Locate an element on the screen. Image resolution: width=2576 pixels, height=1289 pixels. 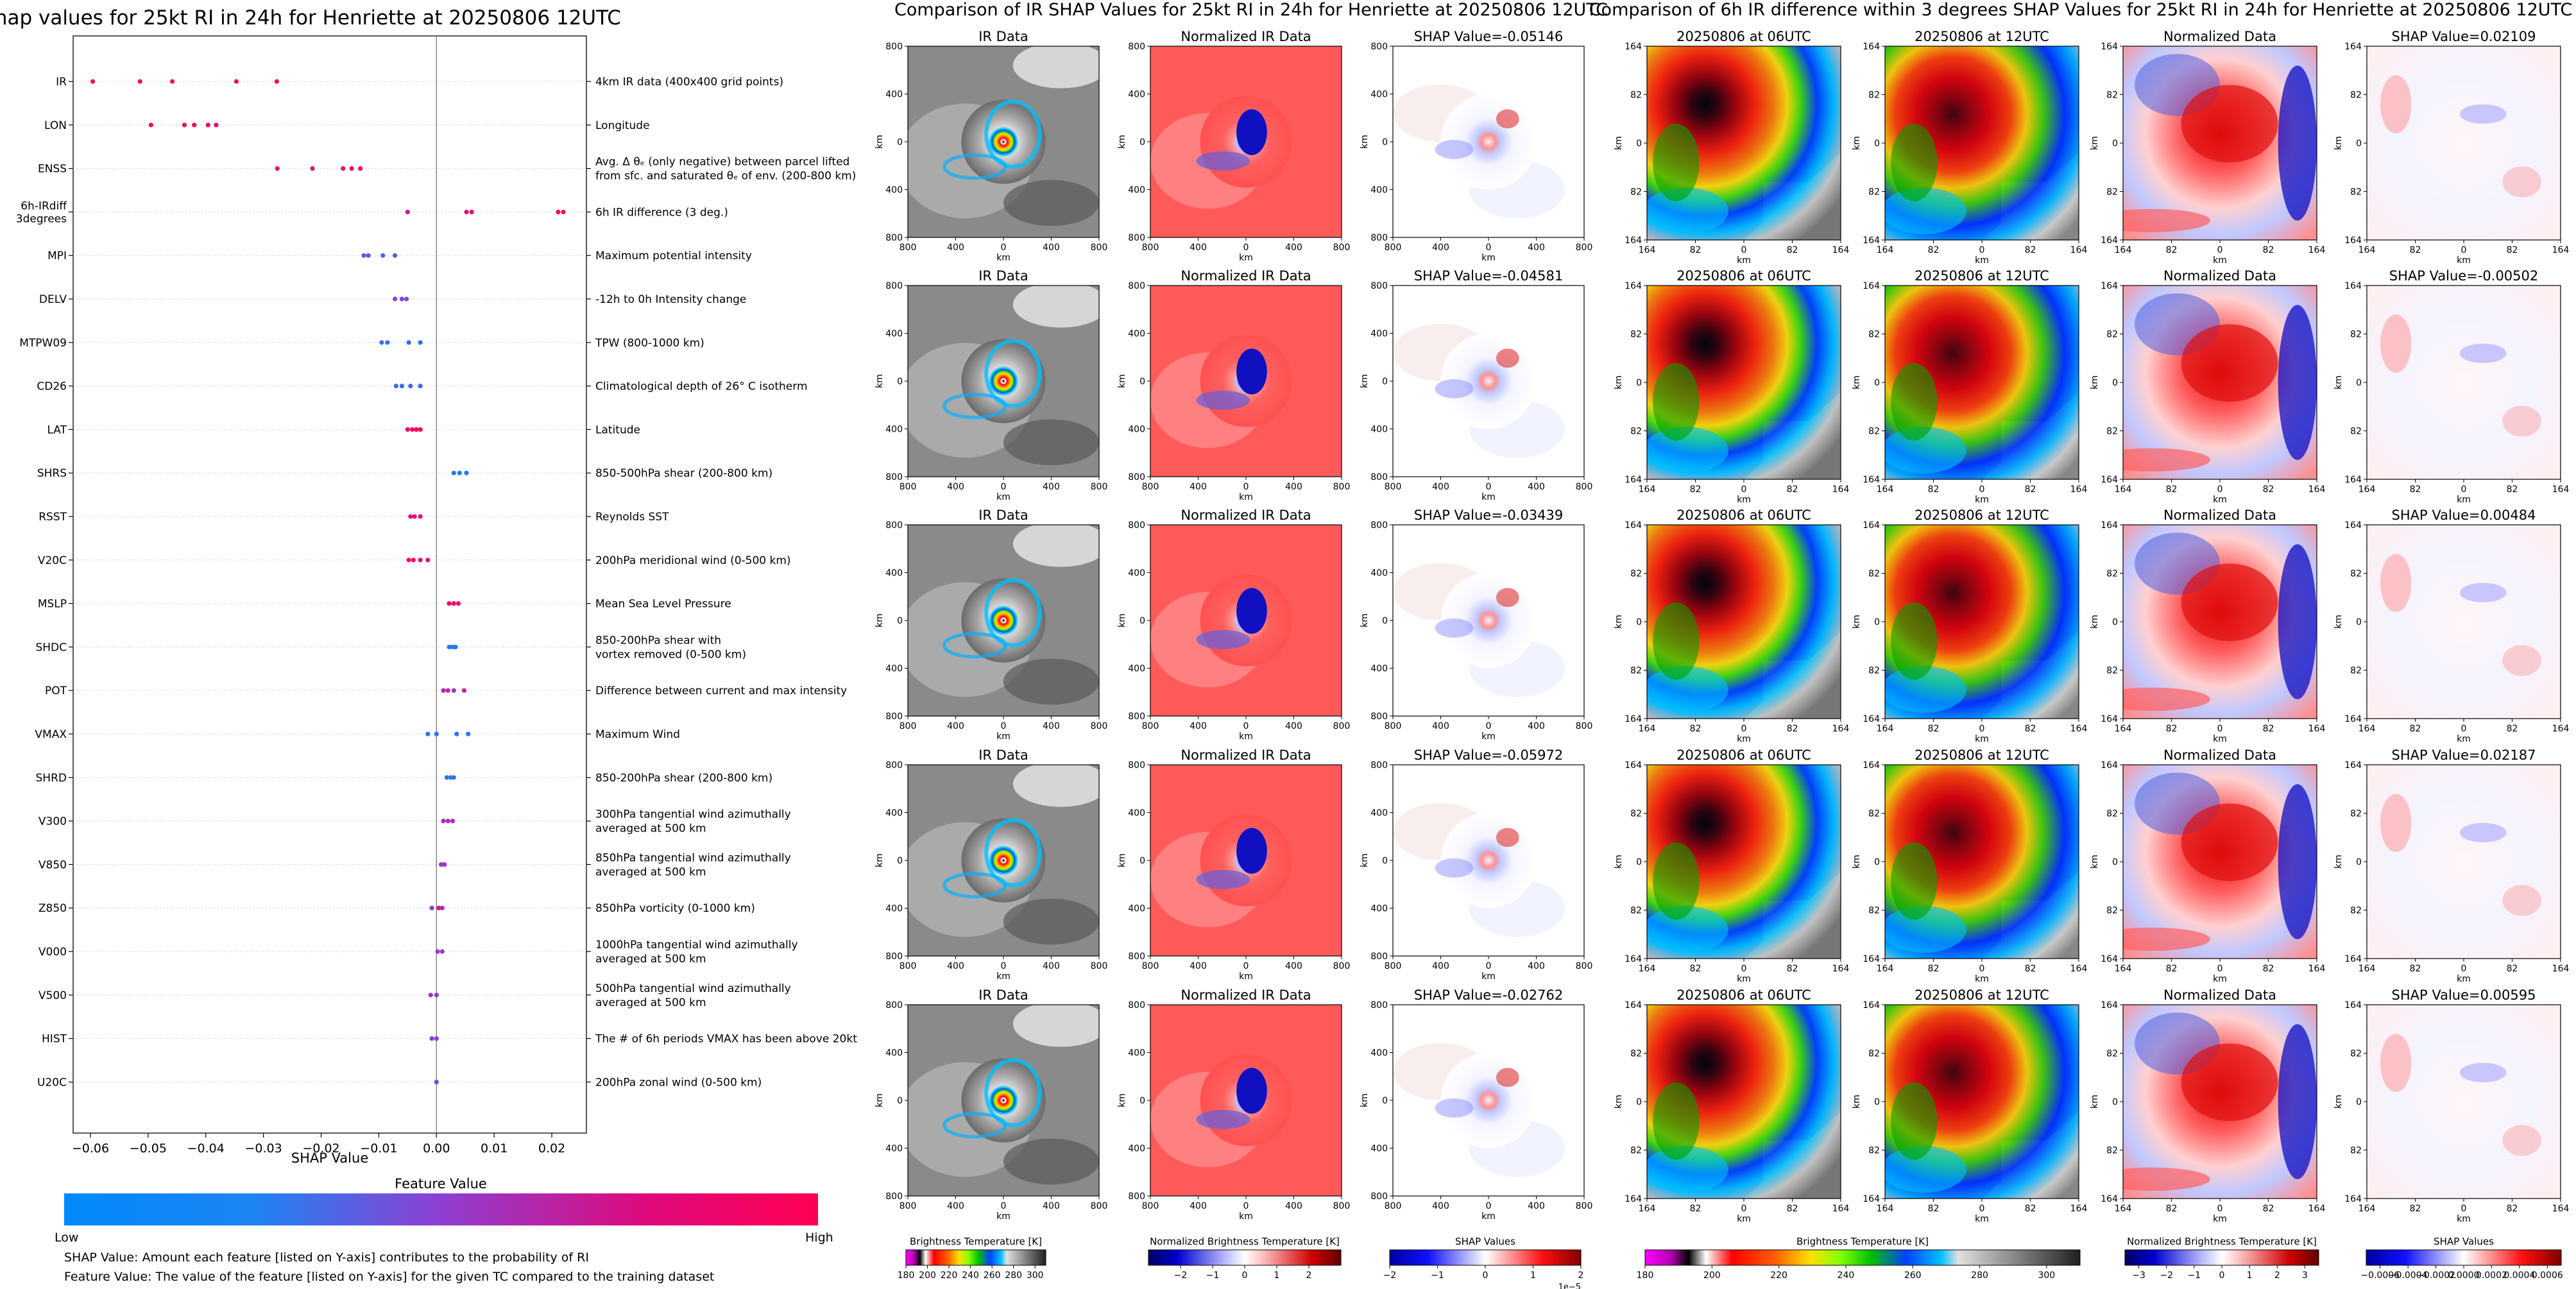
x-tick-label: −0.04 is located at coordinates (206, 1148).